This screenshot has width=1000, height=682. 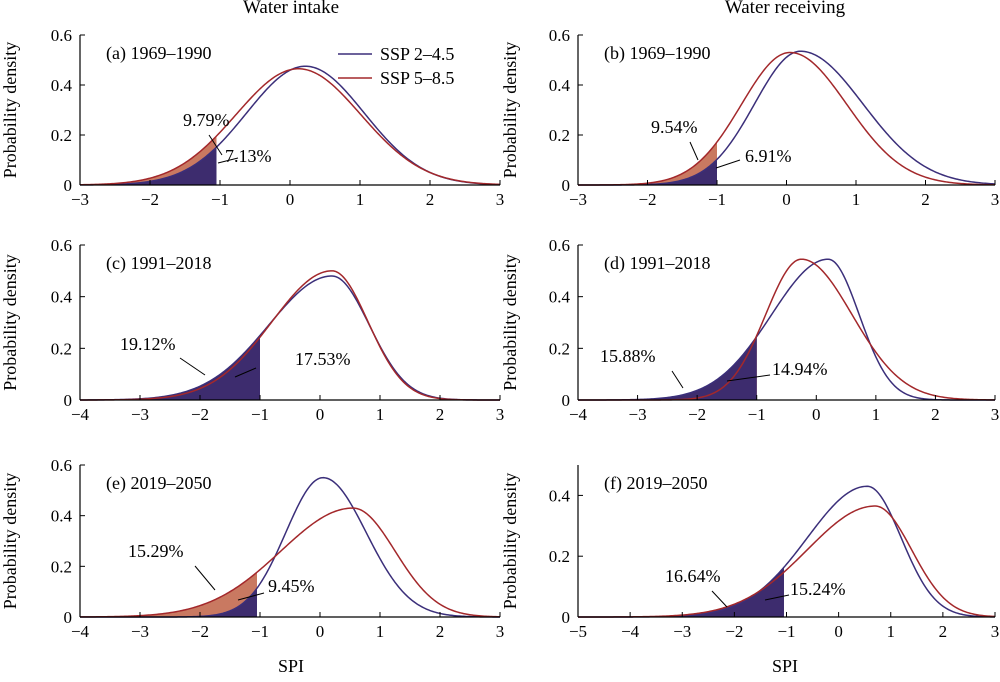 I want to click on panel-label: (d) 1991–2018, so click(x=657, y=263).